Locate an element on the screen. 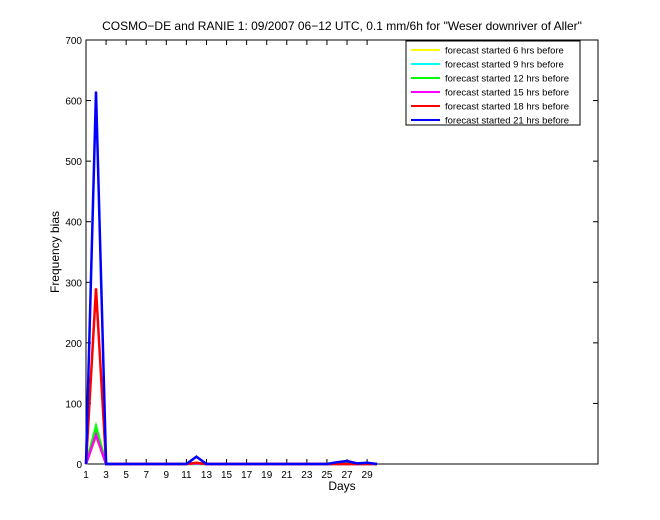 The height and width of the screenshot is (520, 660). y-tick-label: 400 is located at coordinates (73, 223).